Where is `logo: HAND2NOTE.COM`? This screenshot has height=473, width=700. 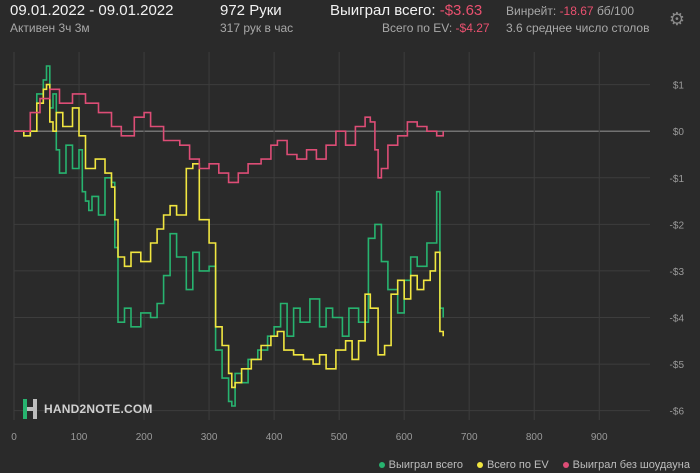
logo: HAND2NOTE.COM is located at coordinates (87, 409).